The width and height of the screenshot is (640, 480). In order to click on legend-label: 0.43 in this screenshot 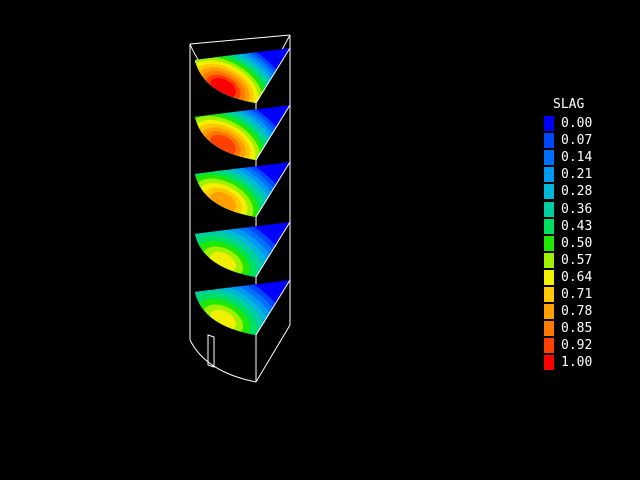, I will do `click(577, 226)`.